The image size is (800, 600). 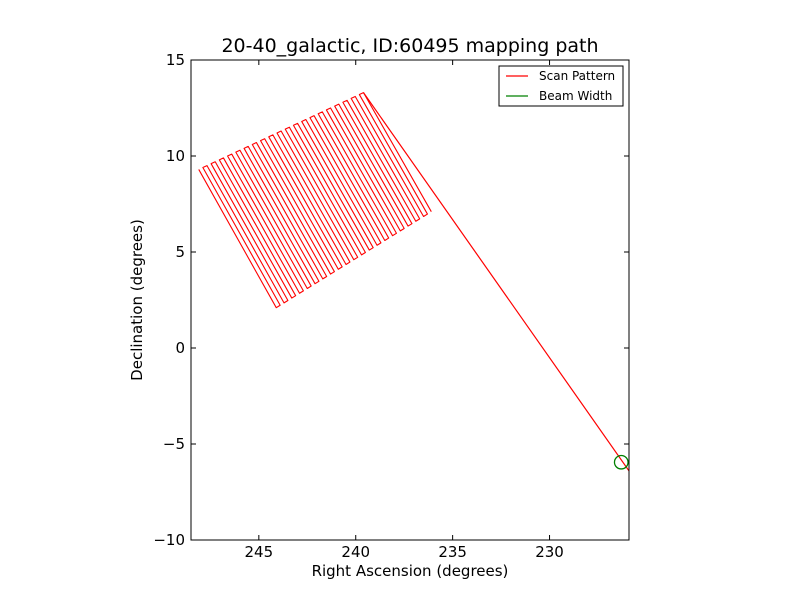 What do you see at coordinates (315, 200) in the screenshot?
I see `scan-pattern-raster` at bounding box center [315, 200].